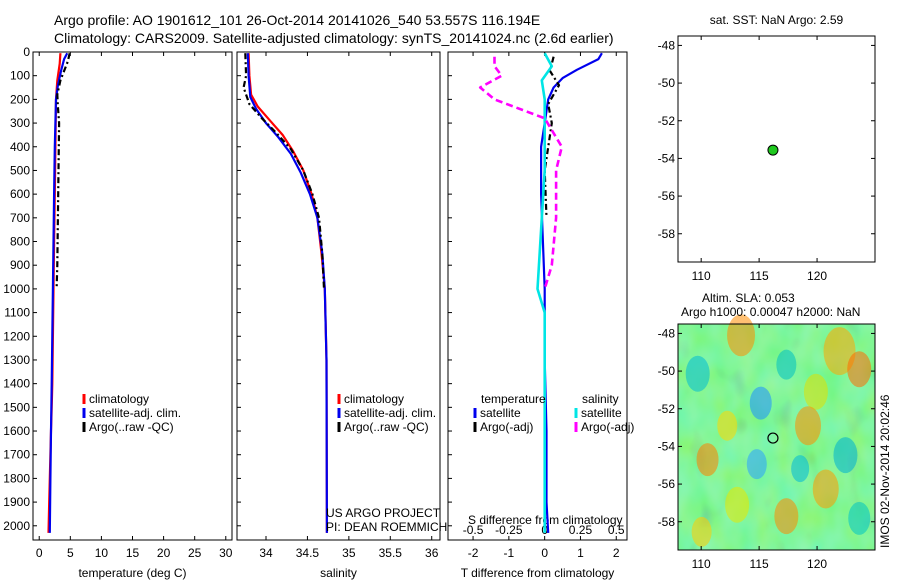  I want to click on depth-tick-label: 0, so click(26, 52).